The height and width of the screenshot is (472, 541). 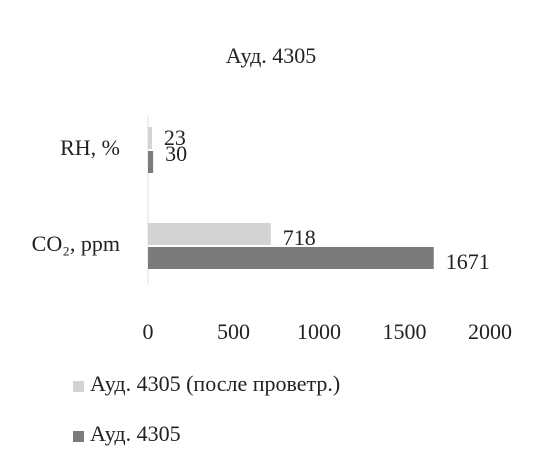 I want to click on value-label: 718, so click(x=299, y=237).